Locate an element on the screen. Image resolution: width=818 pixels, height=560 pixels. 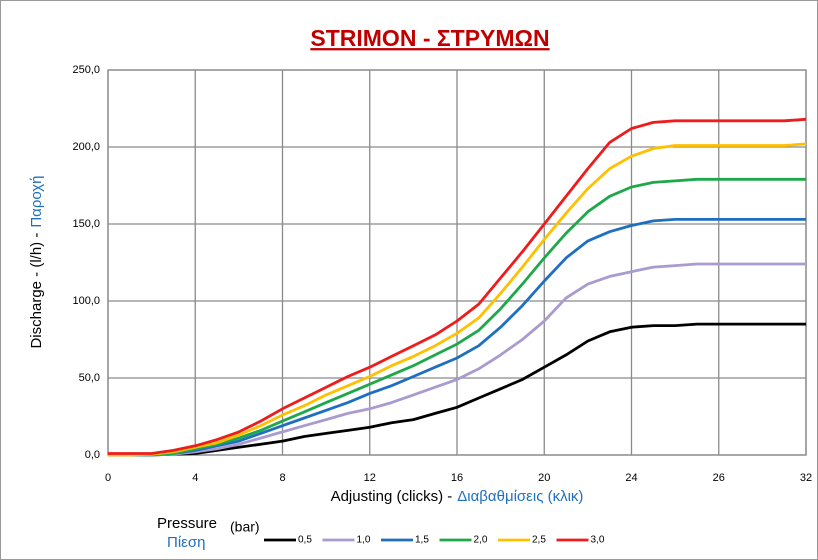
legend-label: 2,5 is located at coordinates (539, 540).